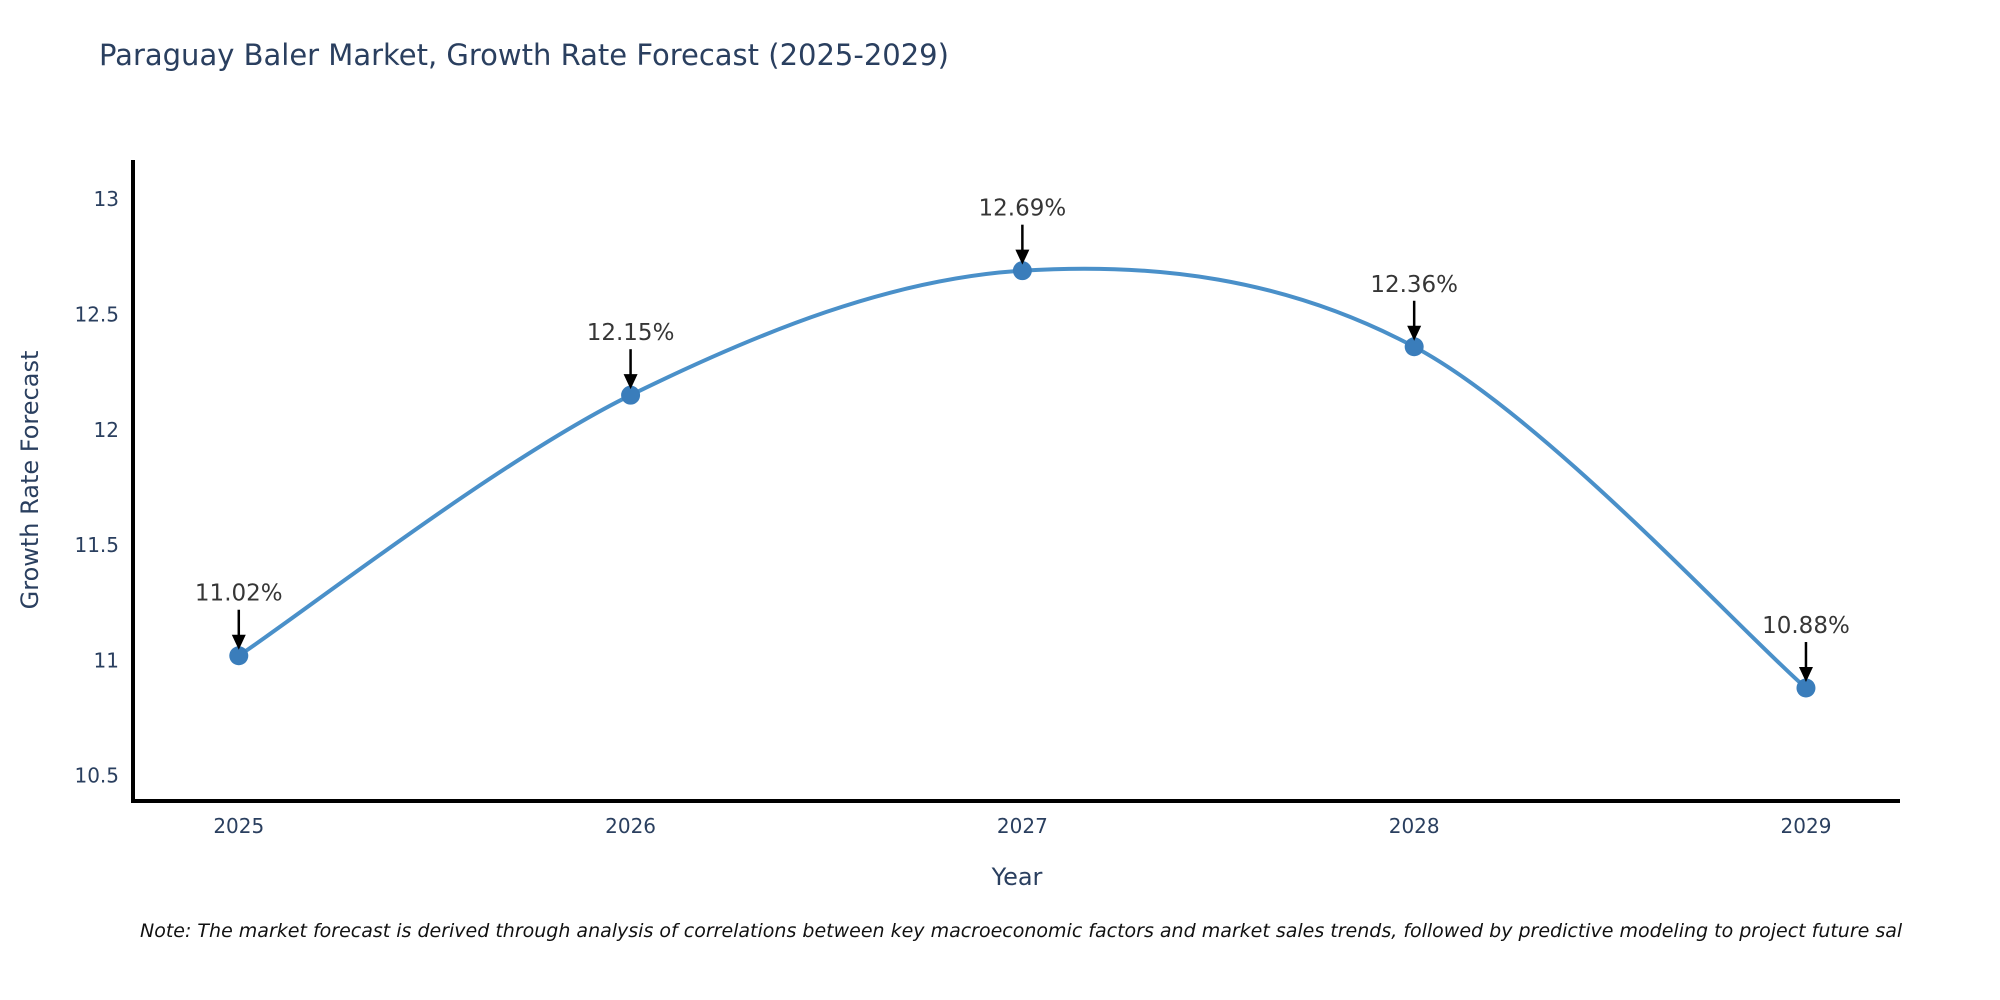 Image resolution: width=2000 pixels, height=1000 pixels. Describe the element at coordinates (238, 826) in the screenshot. I see `x-tick-label: 2025` at that location.